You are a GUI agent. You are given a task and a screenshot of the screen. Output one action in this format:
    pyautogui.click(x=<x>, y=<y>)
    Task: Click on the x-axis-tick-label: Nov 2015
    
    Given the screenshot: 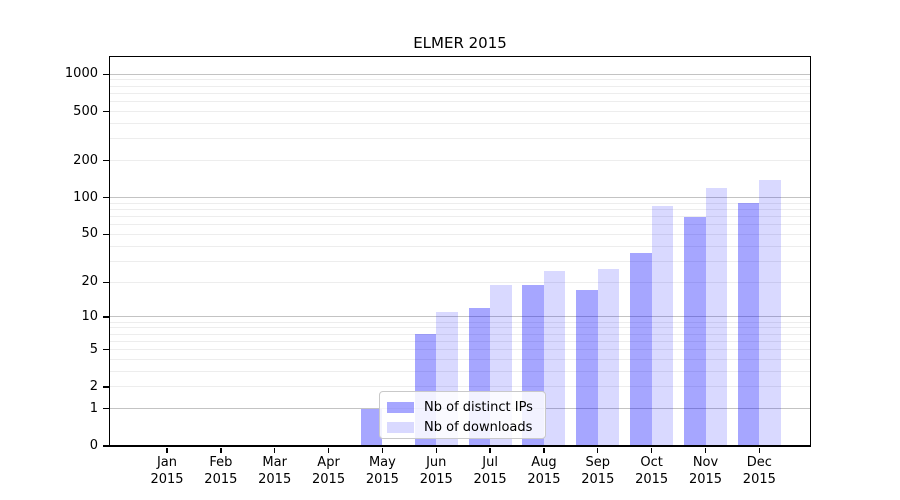 What is the action you would take?
    pyautogui.click(x=706, y=471)
    